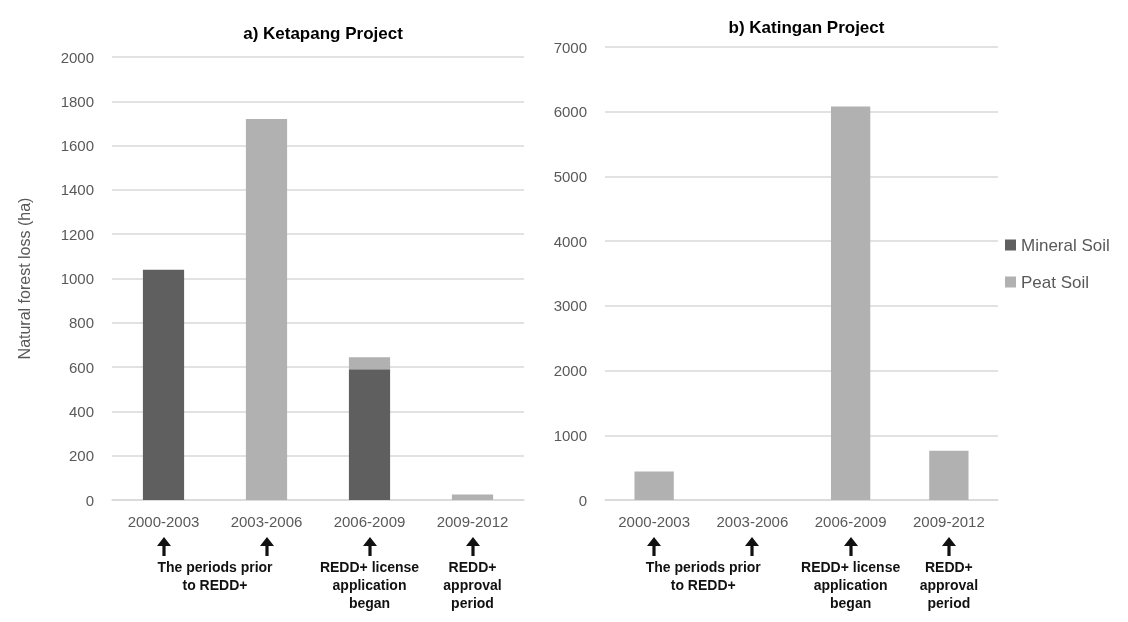 The width and height of the screenshot is (1128, 622). I want to click on y-tick-label: 6000, so click(570, 112).